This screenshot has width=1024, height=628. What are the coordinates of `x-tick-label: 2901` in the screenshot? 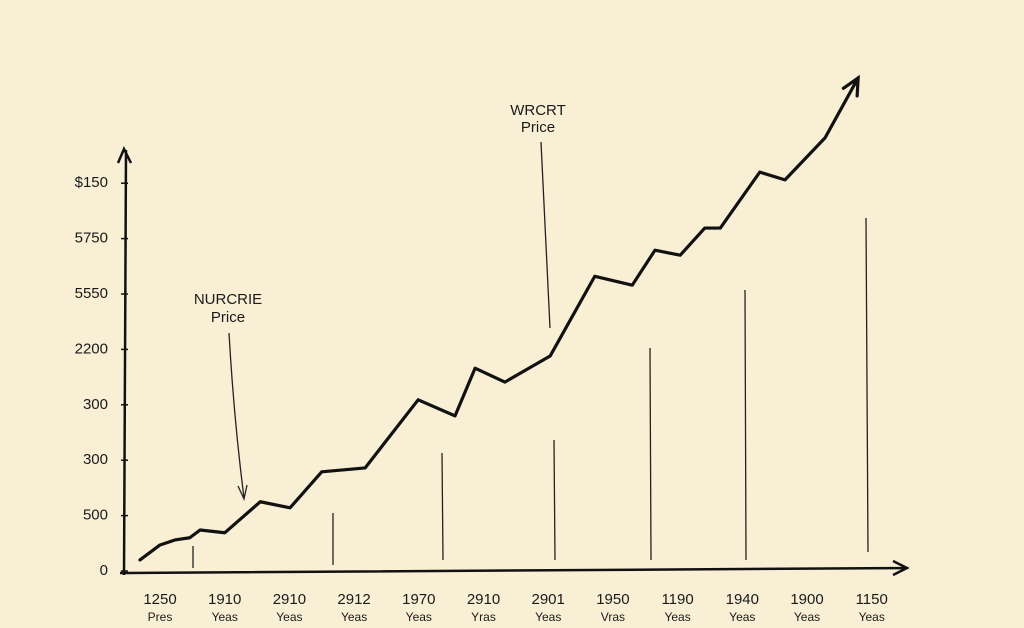 It's located at (548, 599).